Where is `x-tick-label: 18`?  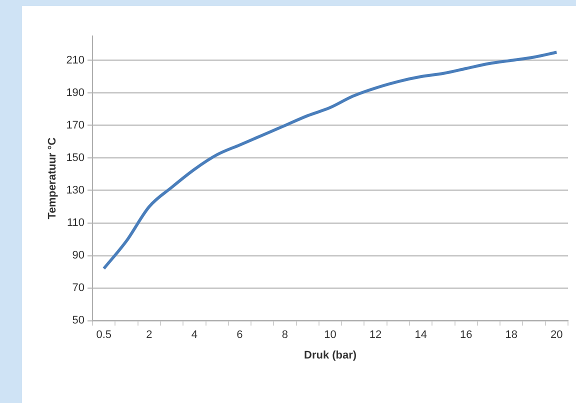 x-tick-label: 18 is located at coordinates (511, 335).